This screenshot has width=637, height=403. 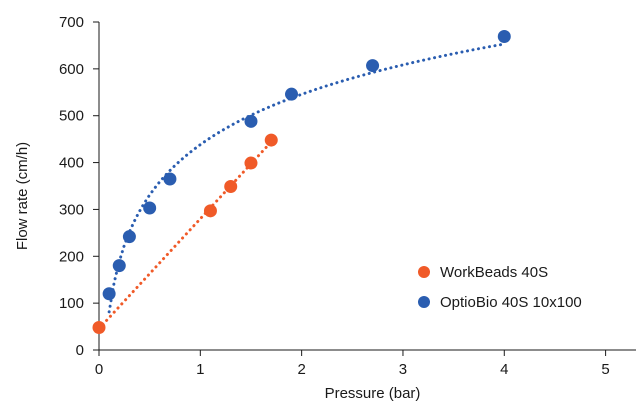 I want to click on y-tick-label: 500, so click(x=71, y=116).